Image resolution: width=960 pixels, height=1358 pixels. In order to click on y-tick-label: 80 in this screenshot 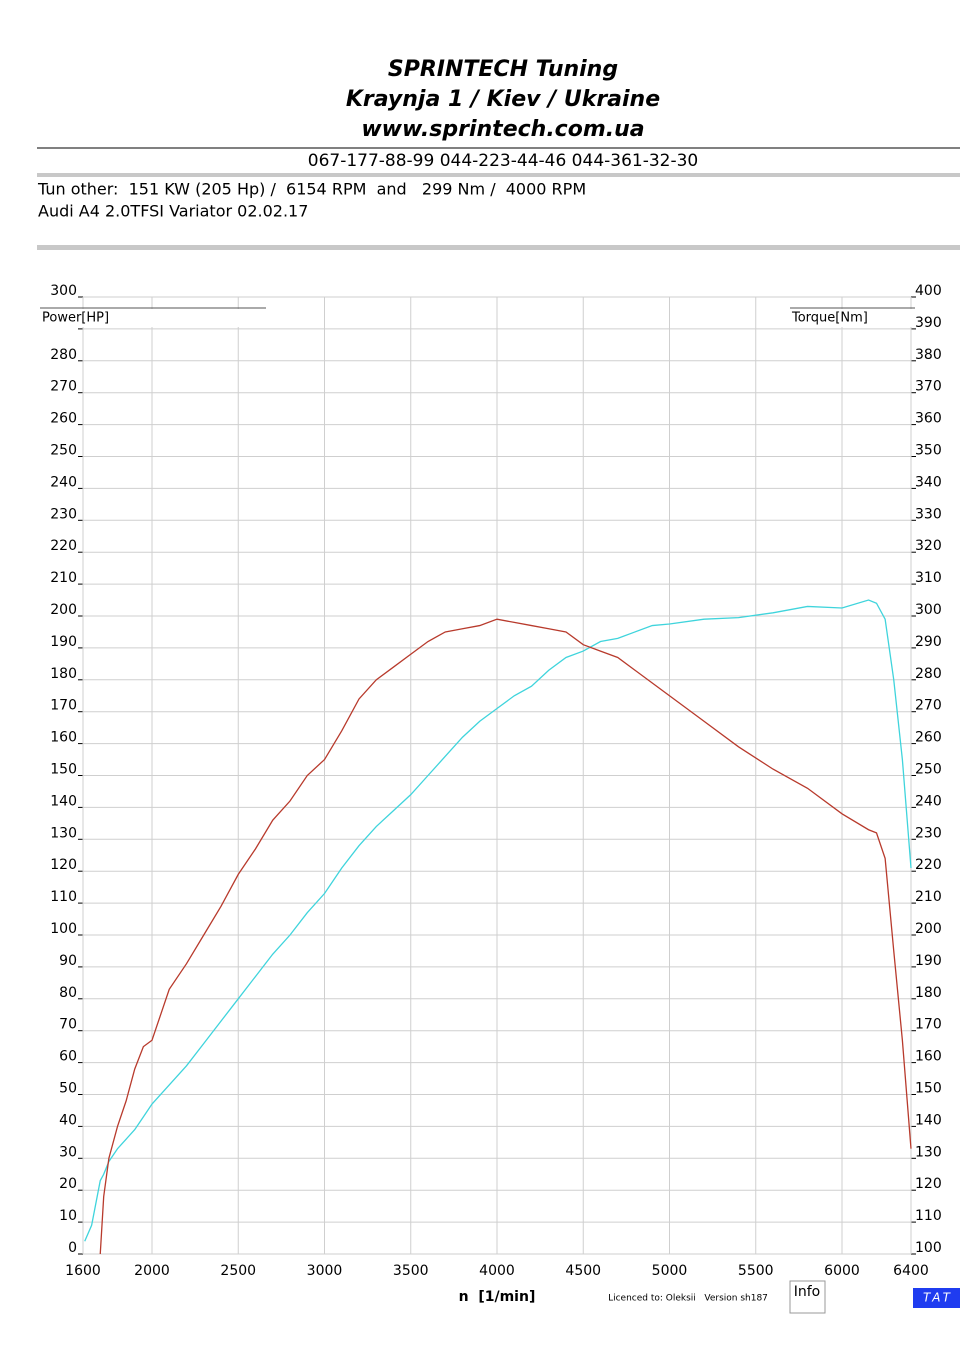, I will do `click(68, 993)`.